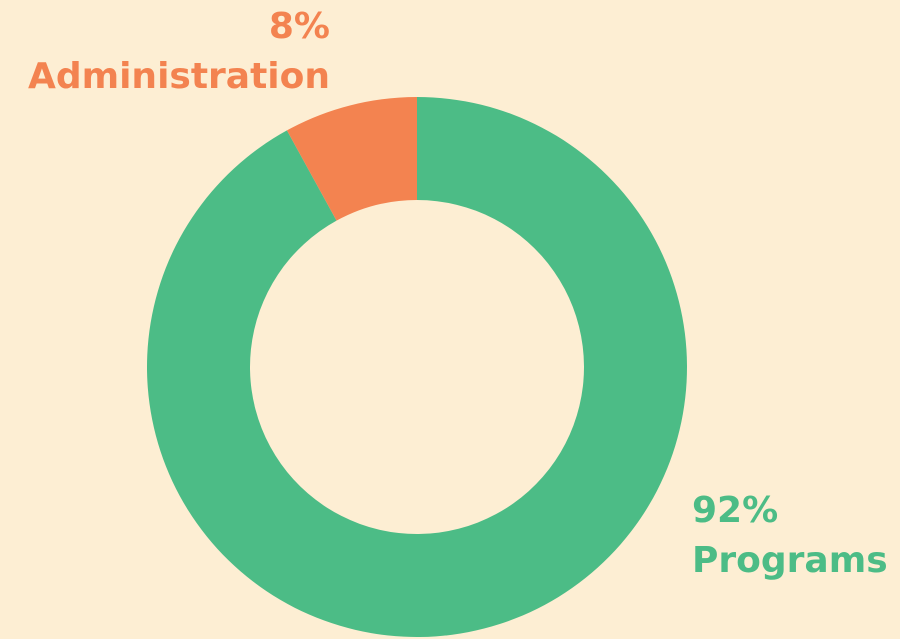  What do you see at coordinates (735, 510) in the screenshot?
I see `value-label: 92%` at bounding box center [735, 510].